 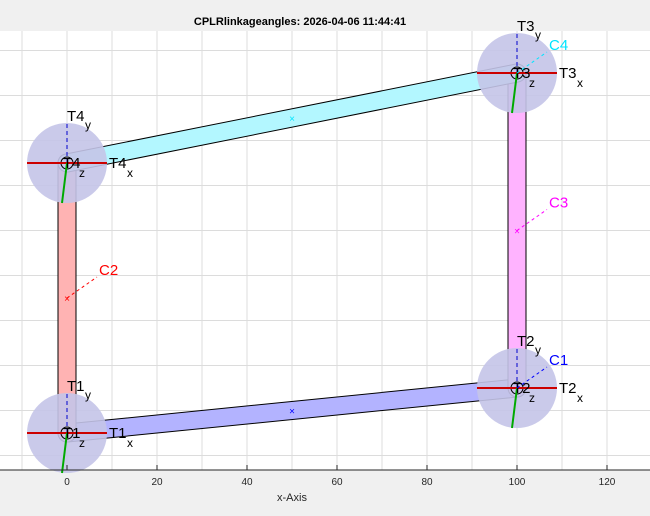 What do you see at coordinates (72, 433) in the screenshot?
I see `joint-label-t1: T1` at bounding box center [72, 433].